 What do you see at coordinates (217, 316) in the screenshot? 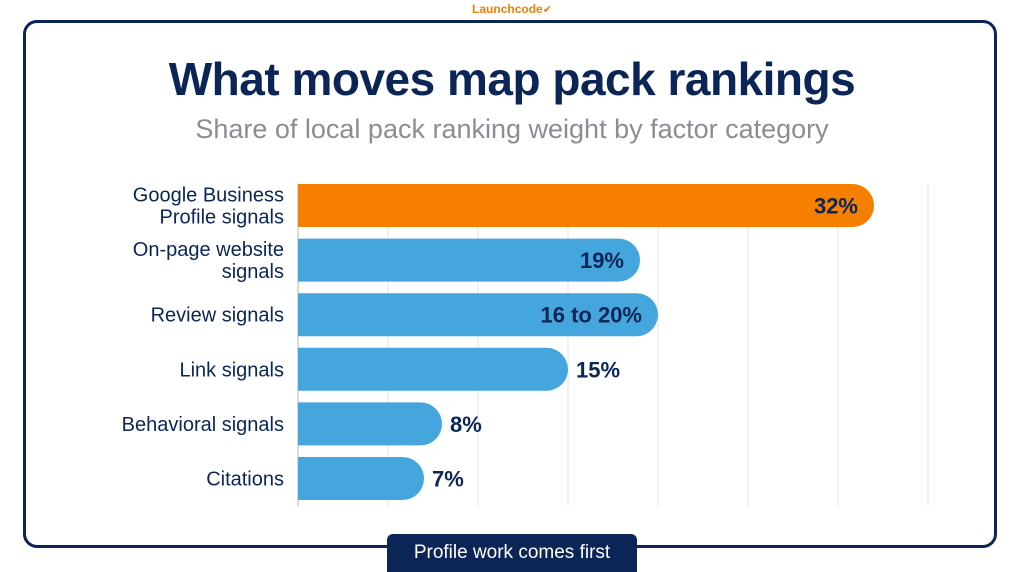
I see `category-label: Review signals` at bounding box center [217, 316].